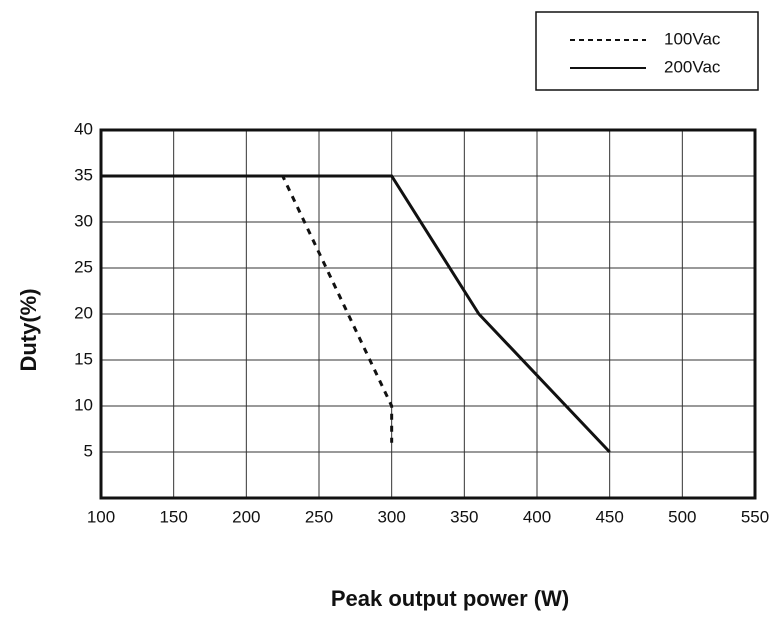  Describe the element at coordinates (609, 516) in the screenshot. I see `x-tick-label: 450` at that location.